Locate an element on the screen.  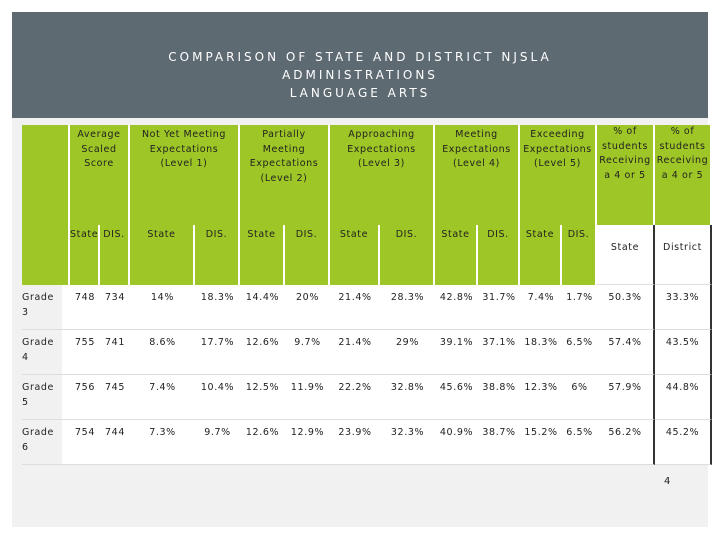
cell: 12.9% is located at coordinates (307, 442).